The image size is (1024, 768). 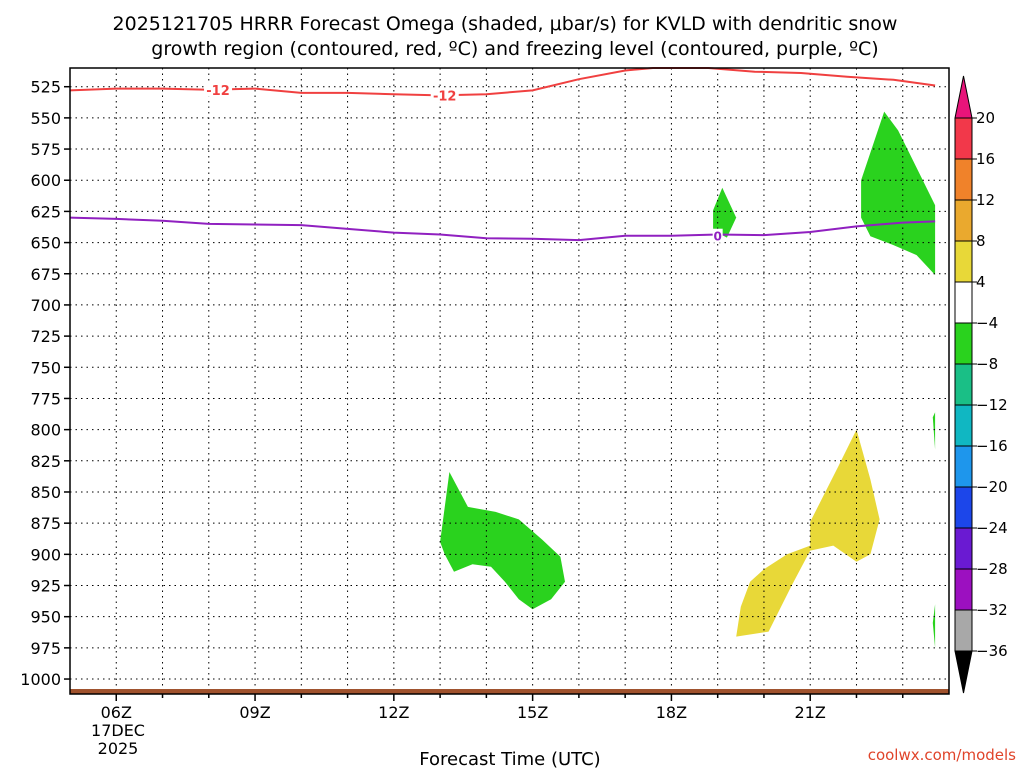 What do you see at coordinates (985, 200) in the screenshot?
I see `colorbar-label: 12` at bounding box center [985, 200].